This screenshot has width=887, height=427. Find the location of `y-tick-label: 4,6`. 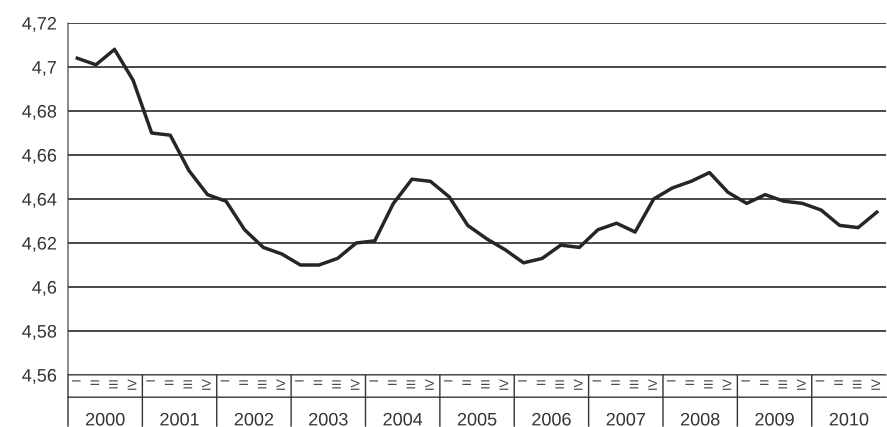

y-tick-label: 4,6 is located at coordinates (44, 288).